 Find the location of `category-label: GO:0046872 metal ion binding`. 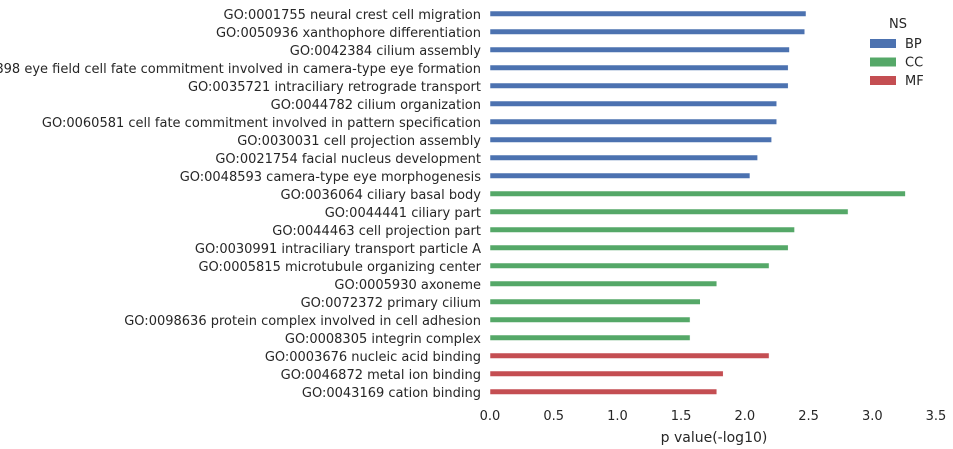

category-label: GO:0046872 metal ion binding is located at coordinates (381, 375).